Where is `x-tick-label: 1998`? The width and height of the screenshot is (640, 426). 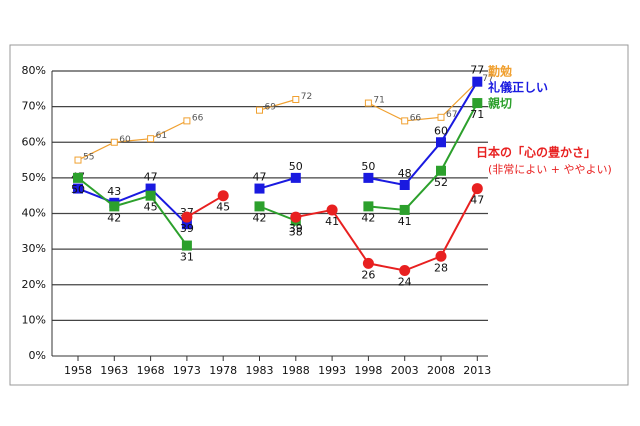
x-tick-label: 1998 is located at coordinates (368, 370).